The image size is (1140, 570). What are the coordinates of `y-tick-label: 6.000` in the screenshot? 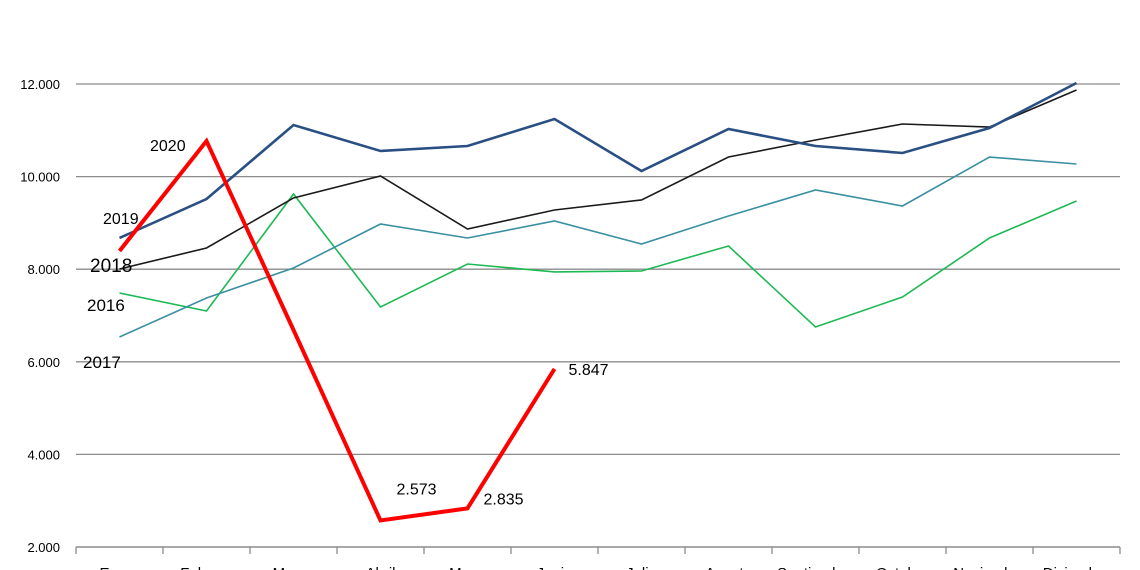 It's located at (43, 362).